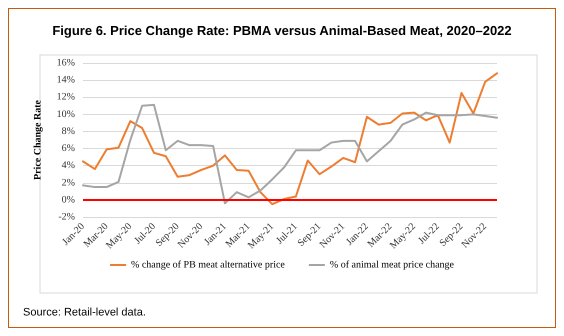 The image size is (564, 336). I want to click on y-axis-title: Price Change Rate, so click(38, 139).